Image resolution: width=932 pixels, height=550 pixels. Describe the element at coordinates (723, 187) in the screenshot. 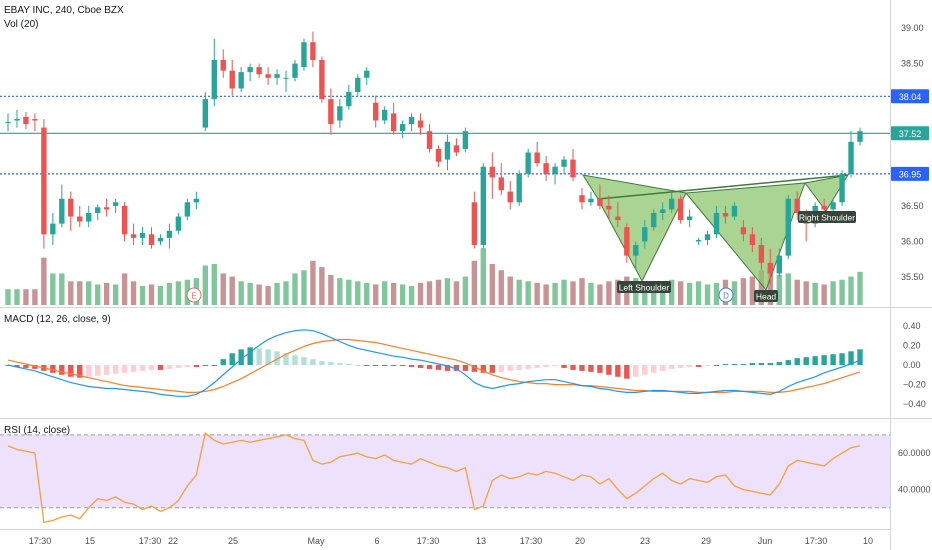

I see `neckline` at that location.